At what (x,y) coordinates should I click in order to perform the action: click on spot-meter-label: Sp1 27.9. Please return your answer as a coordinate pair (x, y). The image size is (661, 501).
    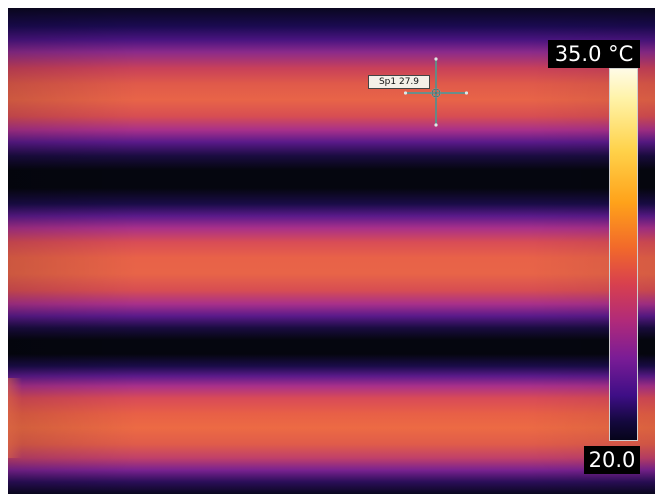
    Looking at the image, I should click on (399, 82).